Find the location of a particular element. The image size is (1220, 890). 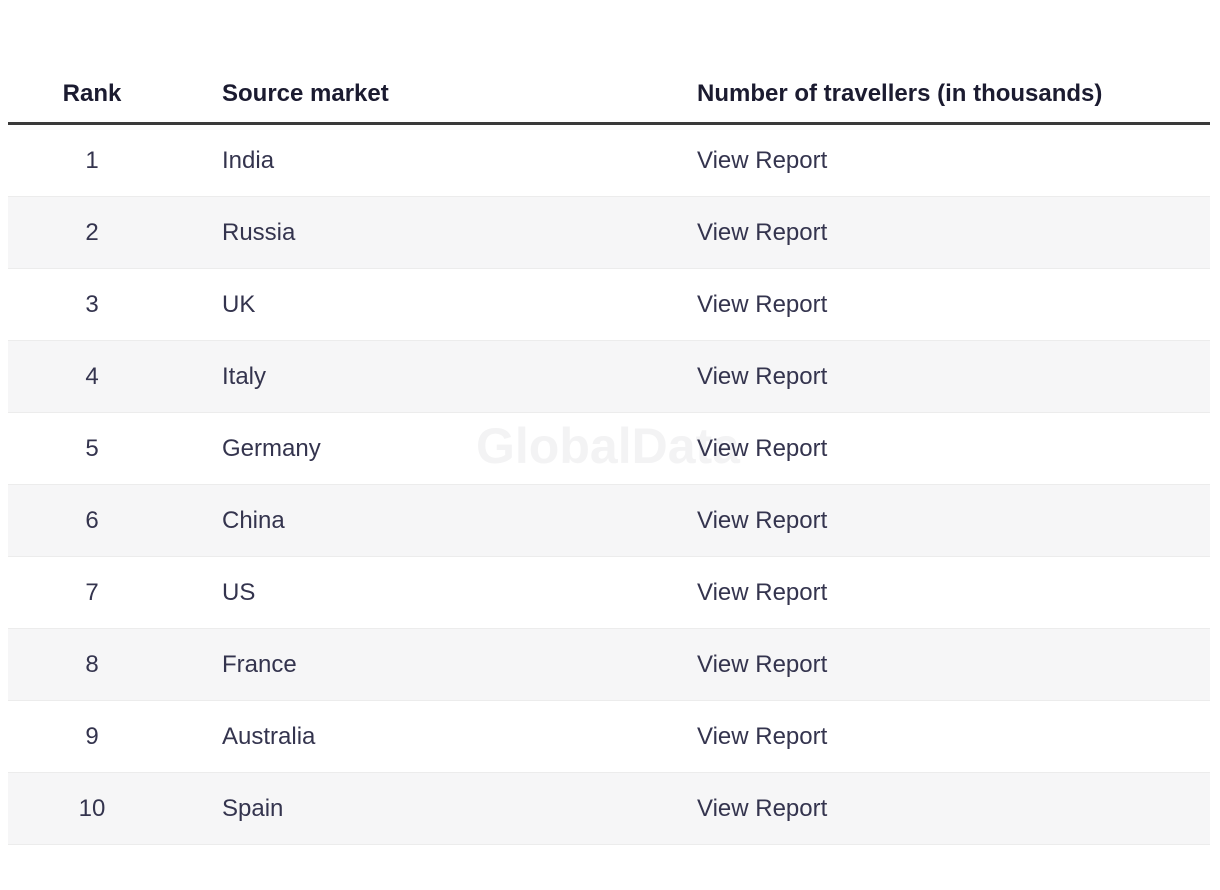

rank-cell: 8 is located at coordinates (92, 664).